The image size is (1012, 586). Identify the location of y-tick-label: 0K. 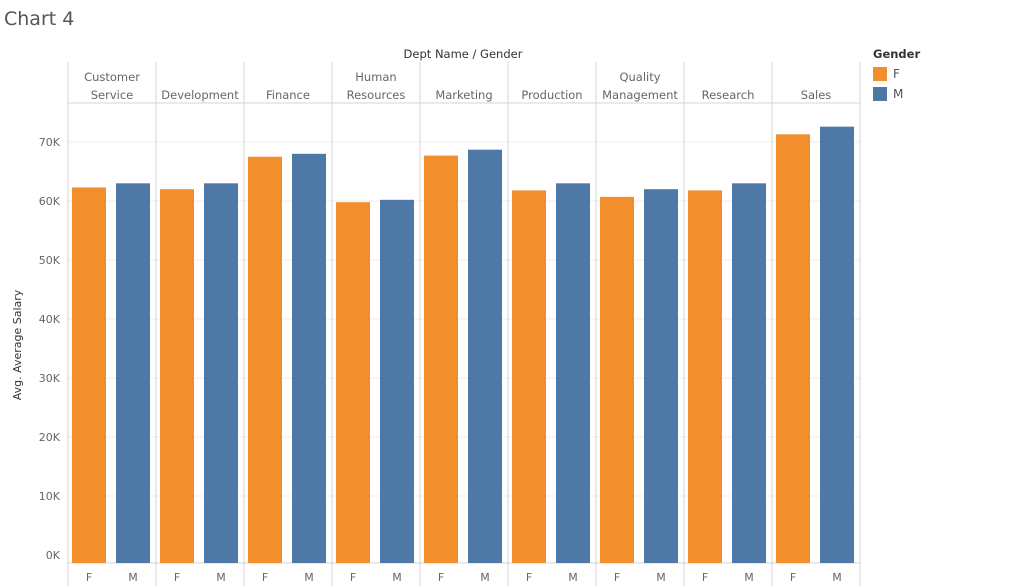
(53, 555).